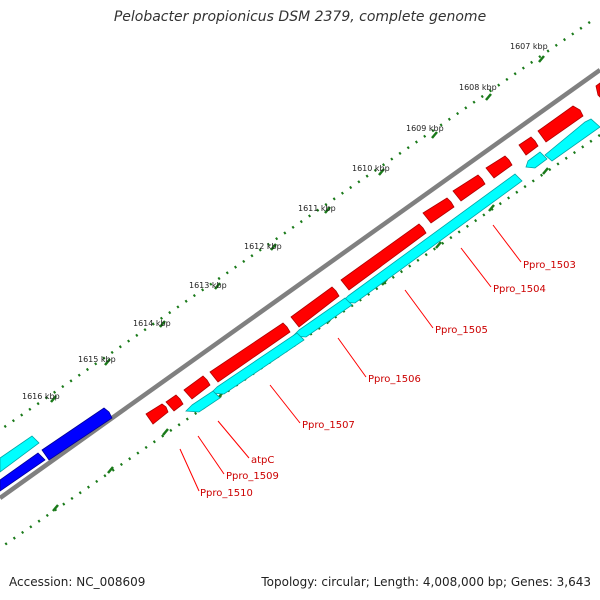 Image resolution: width=600 pixels, height=600 pixels. I want to click on accession-label: Accession: NC_008609, so click(77, 582).